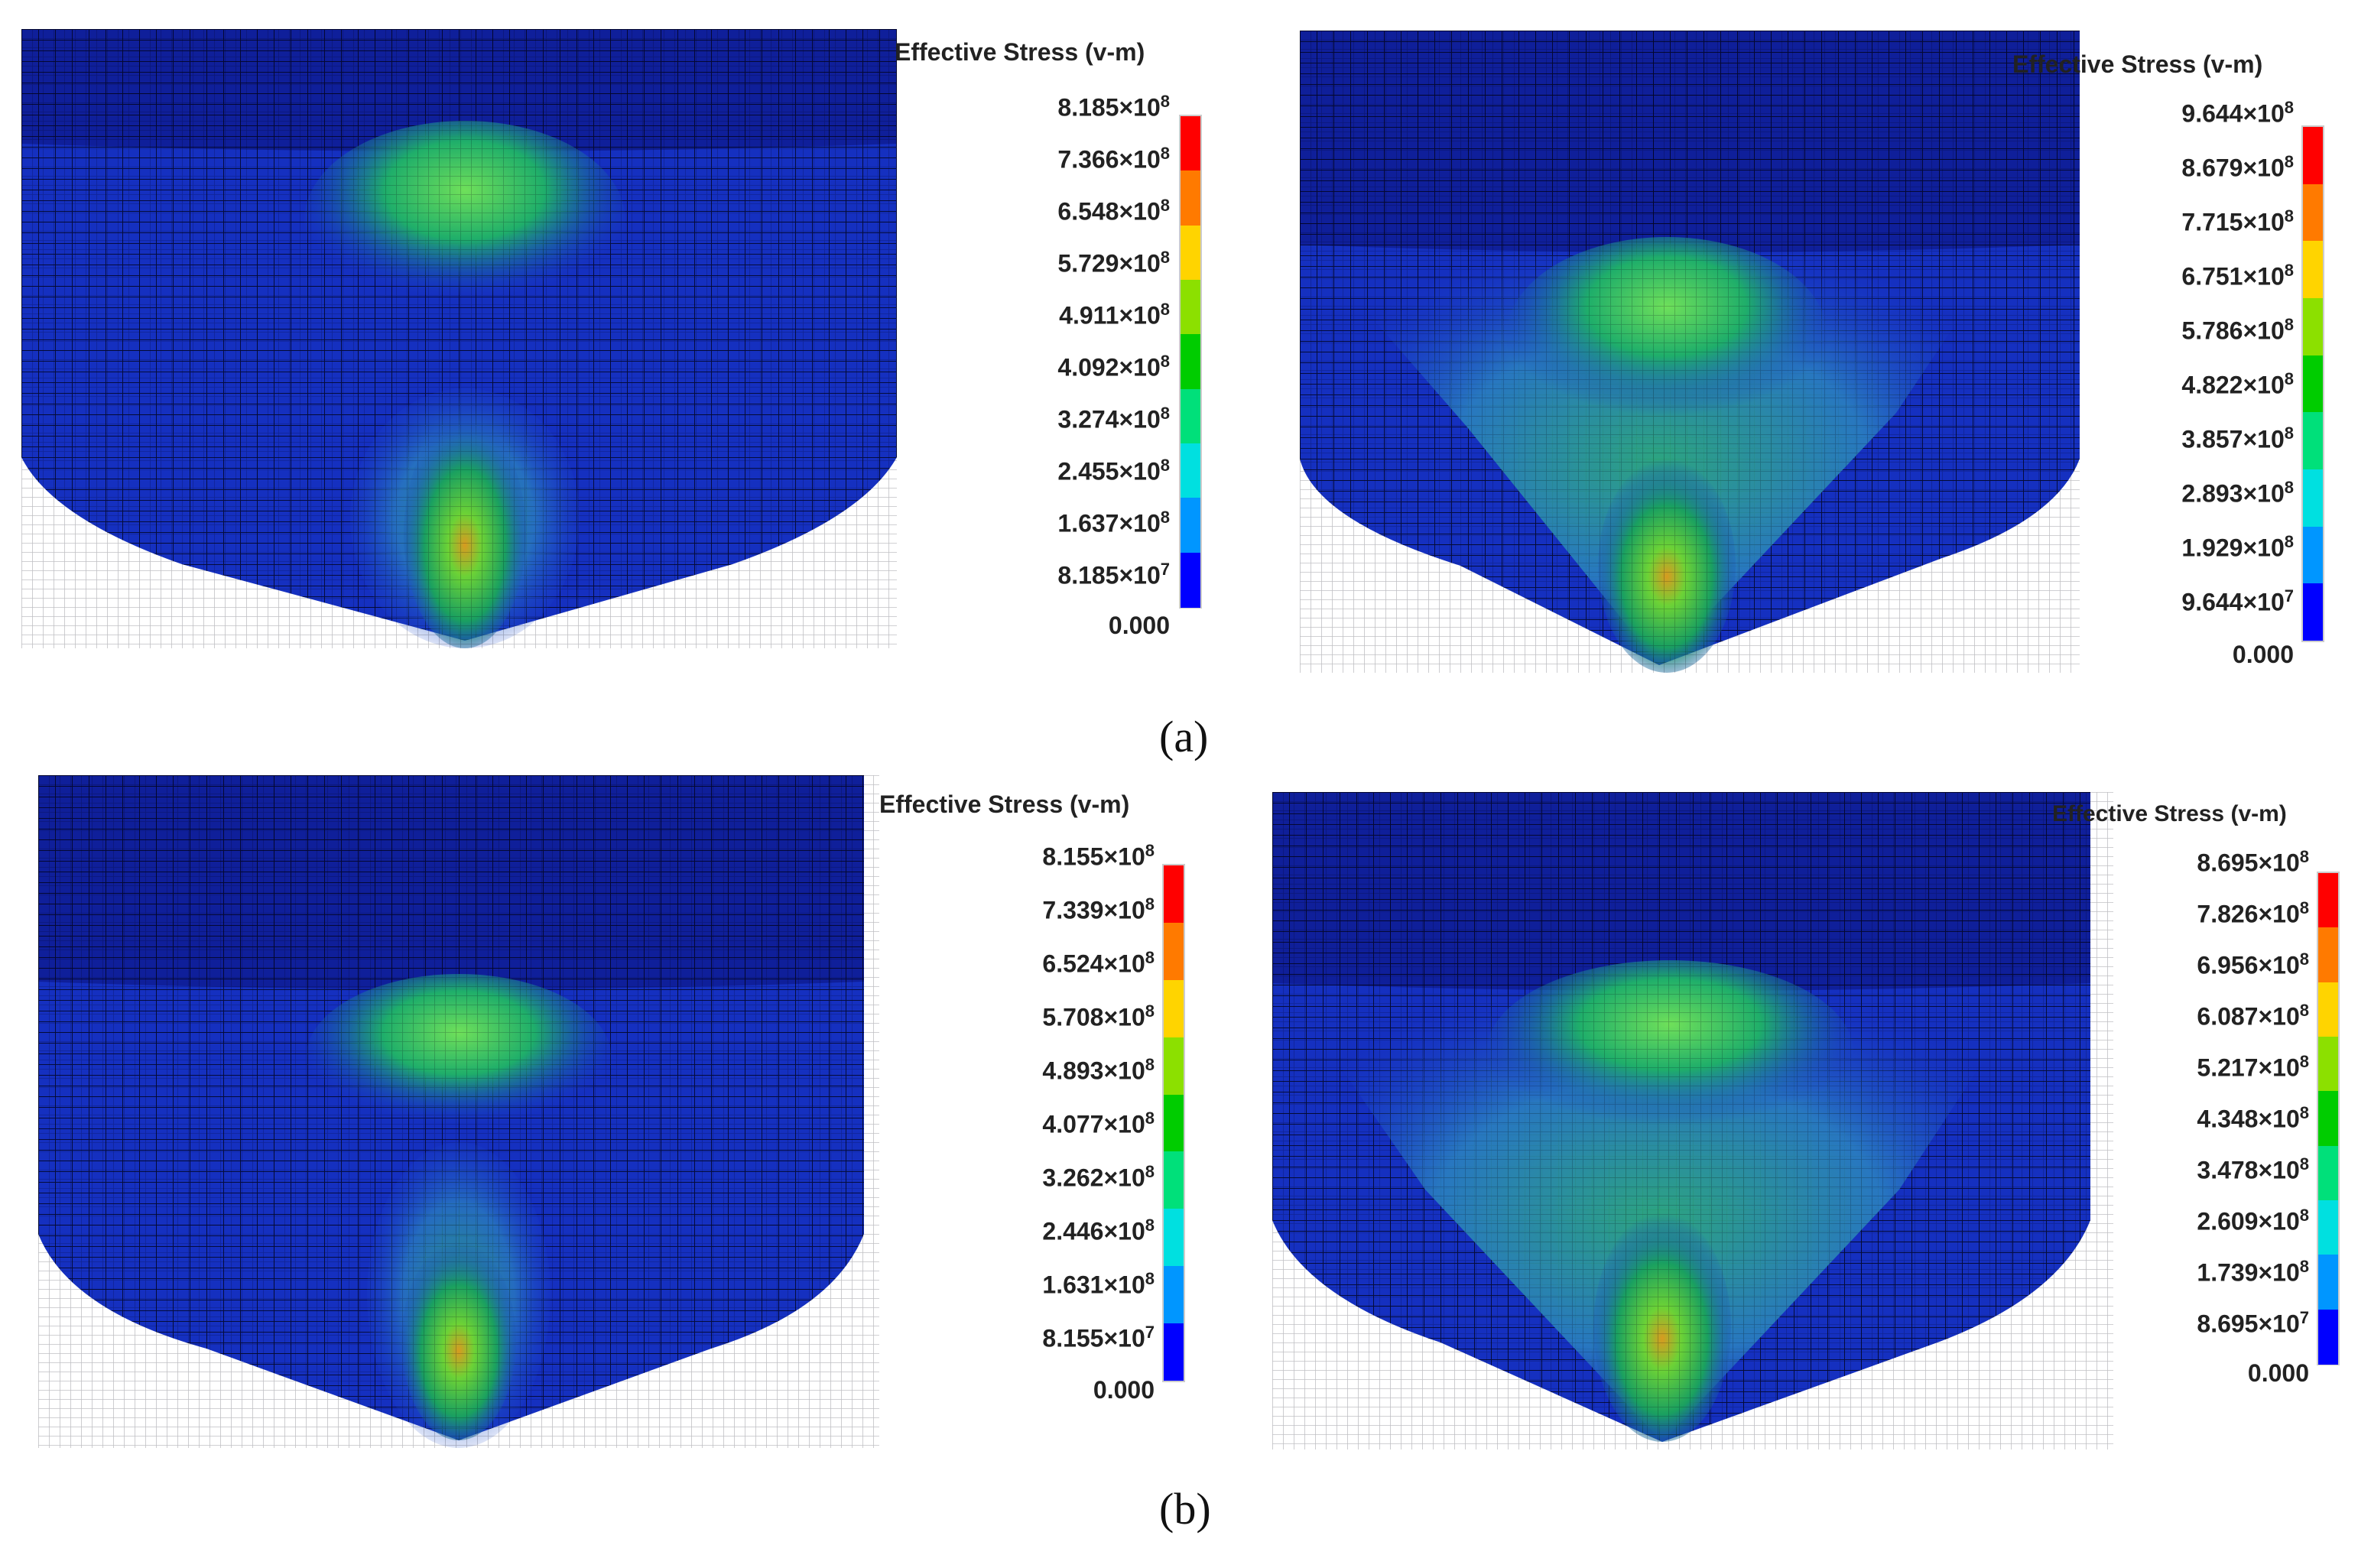  I want to click on legend-tick-label: 4.822×10⁸, so click(2237, 384).